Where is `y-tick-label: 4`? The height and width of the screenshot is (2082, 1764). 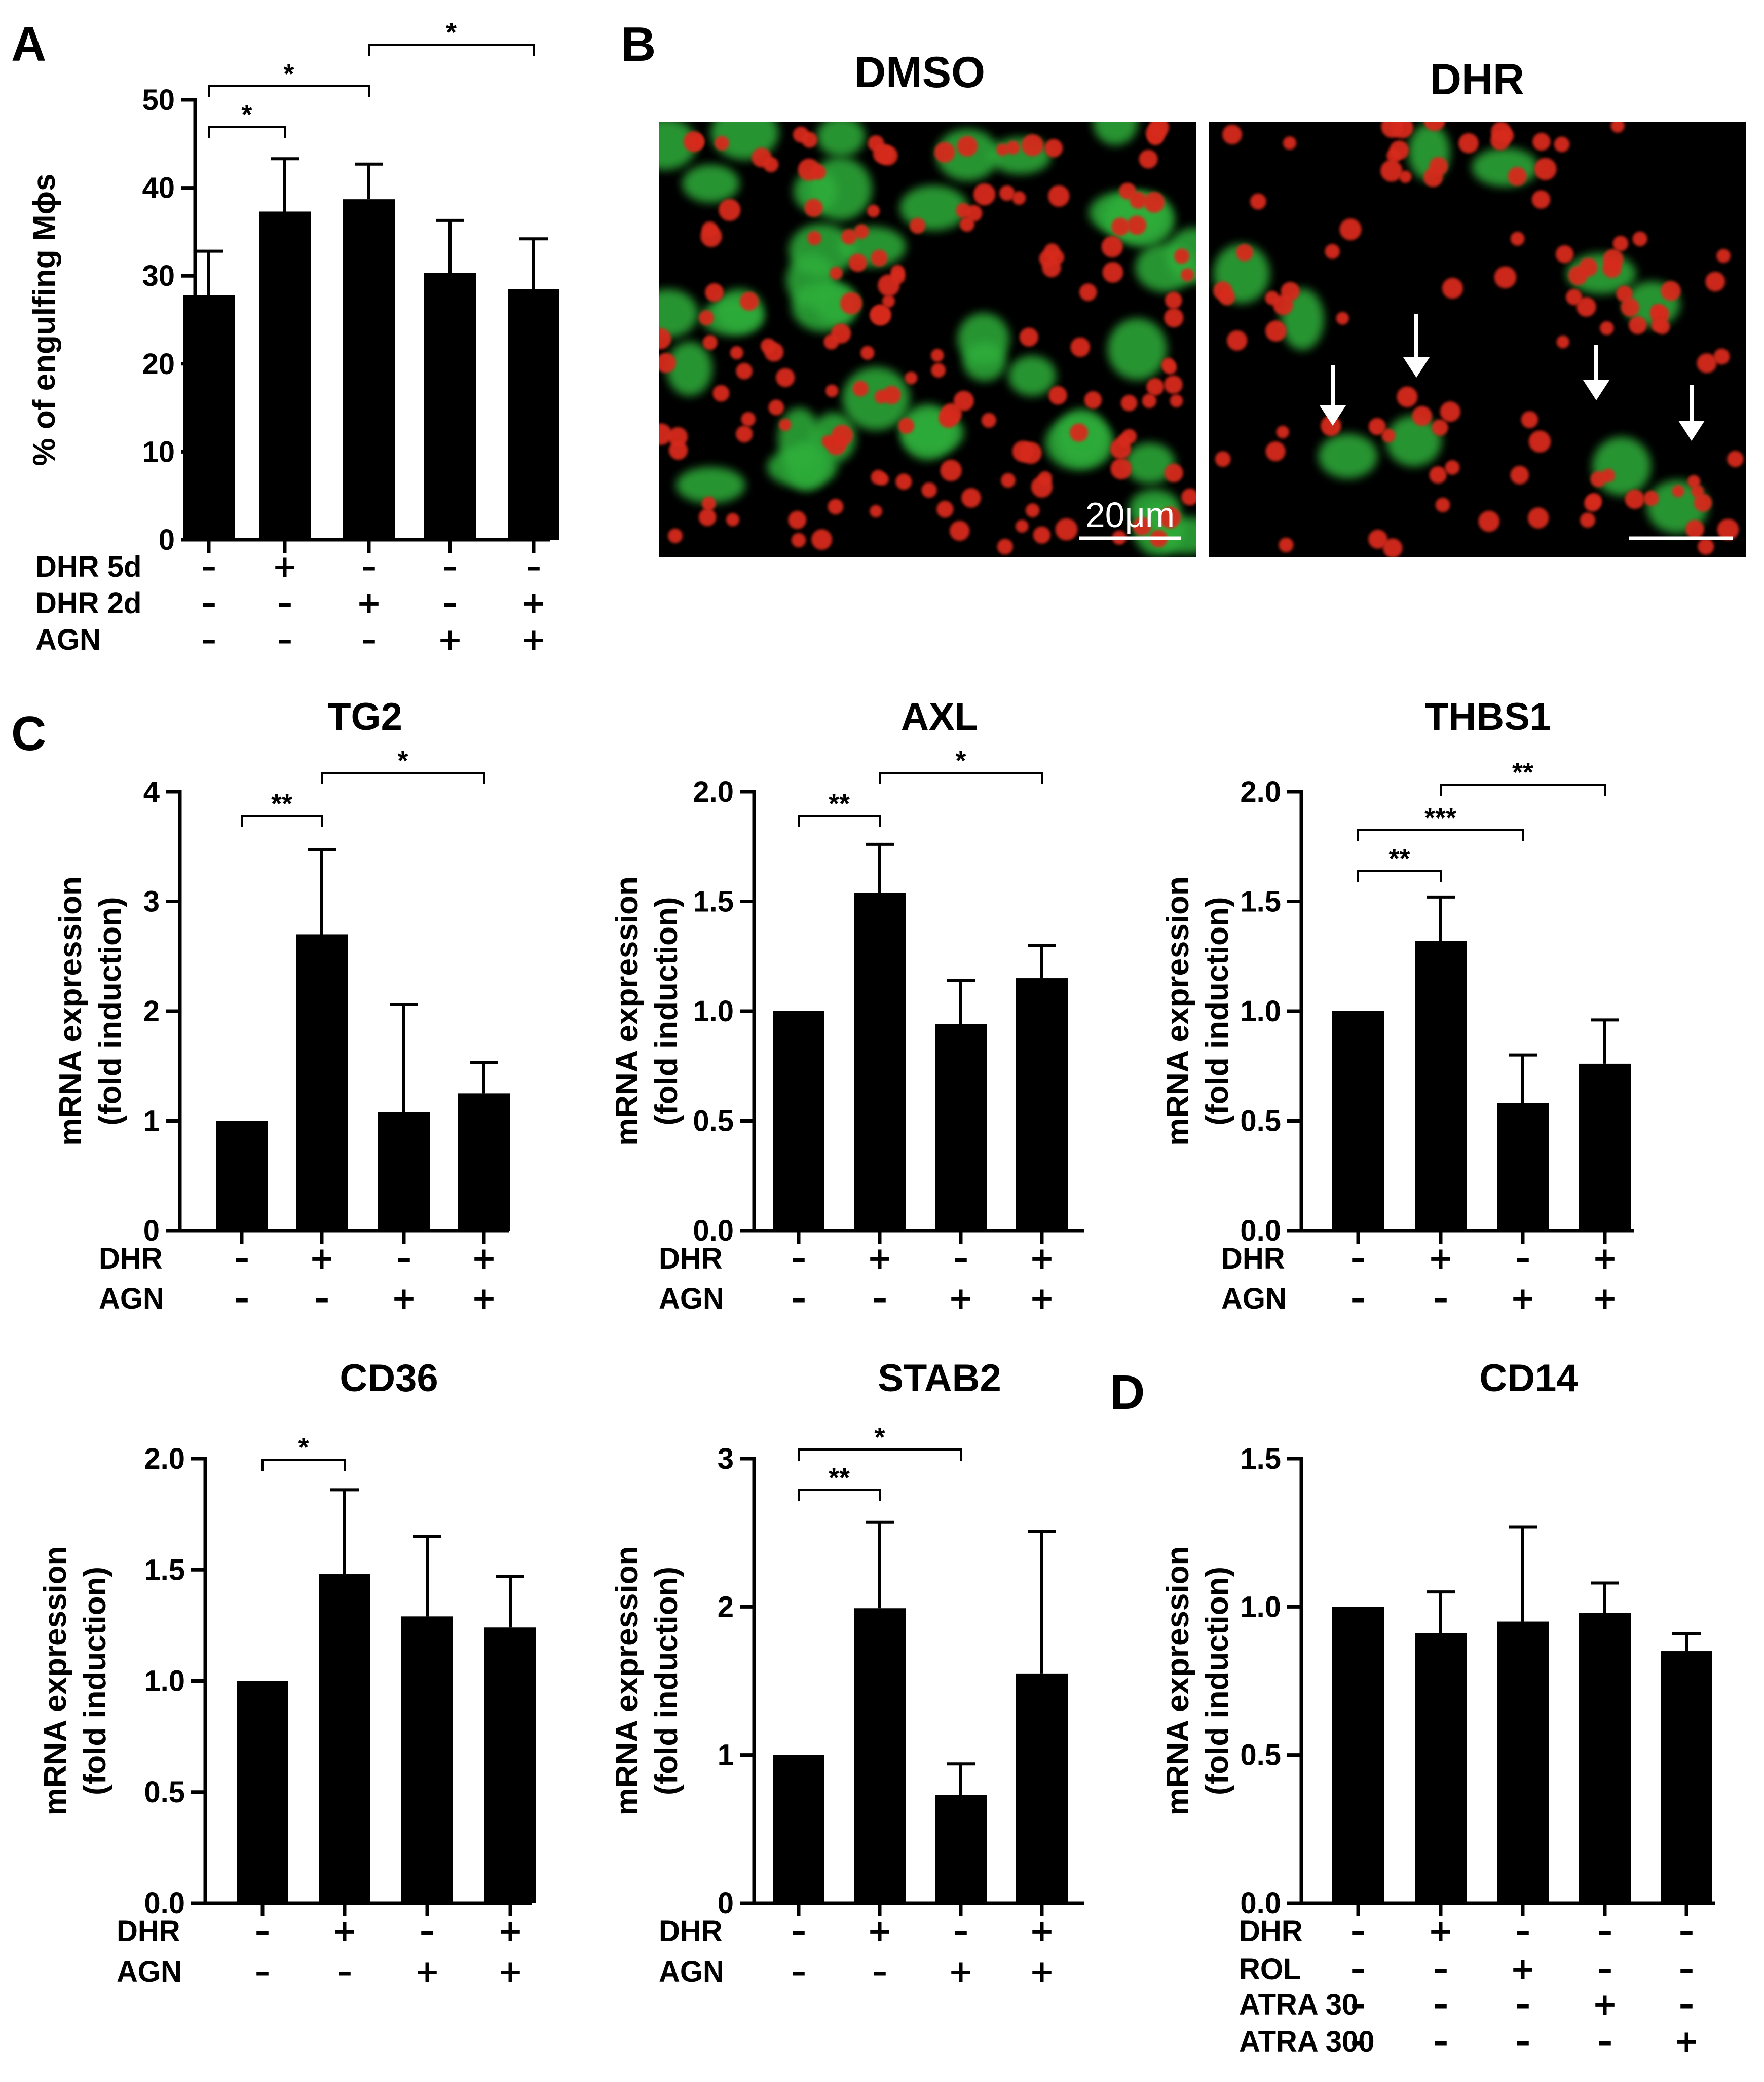
y-tick-label: 4 is located at coordinates (151, 791).